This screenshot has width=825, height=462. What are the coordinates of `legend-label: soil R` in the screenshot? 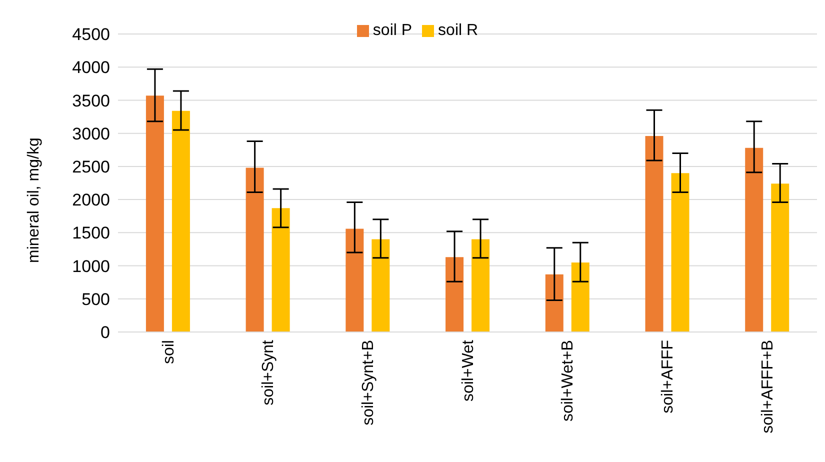 It's located at (458, 30).